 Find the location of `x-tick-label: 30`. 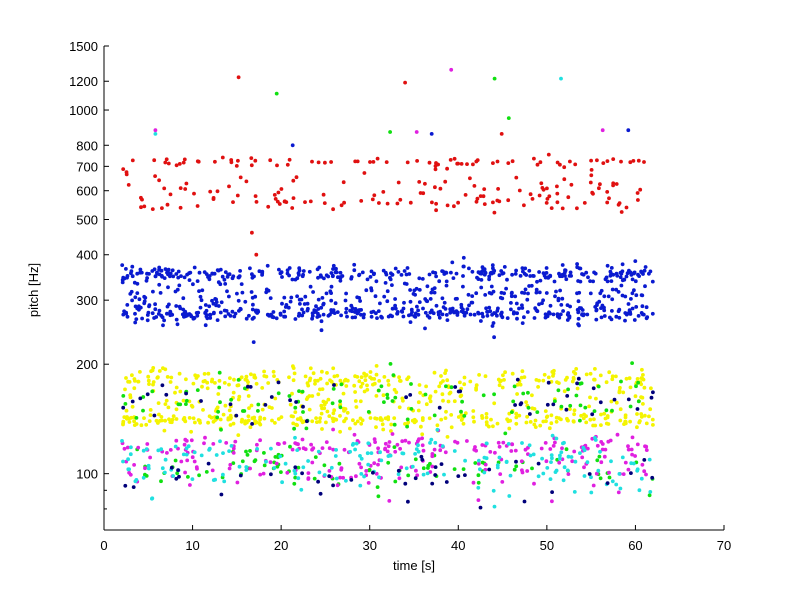

x-tick-label: 30 is located at coordinates (369, 545).